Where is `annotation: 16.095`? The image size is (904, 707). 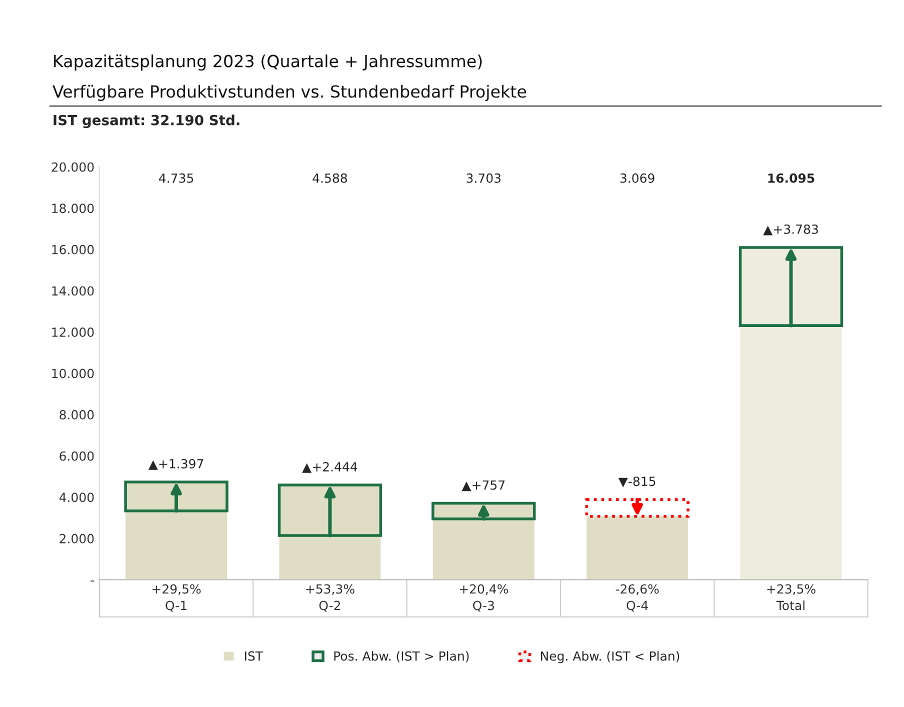
annotation: 16.095 is located at coordinates (791, 178).